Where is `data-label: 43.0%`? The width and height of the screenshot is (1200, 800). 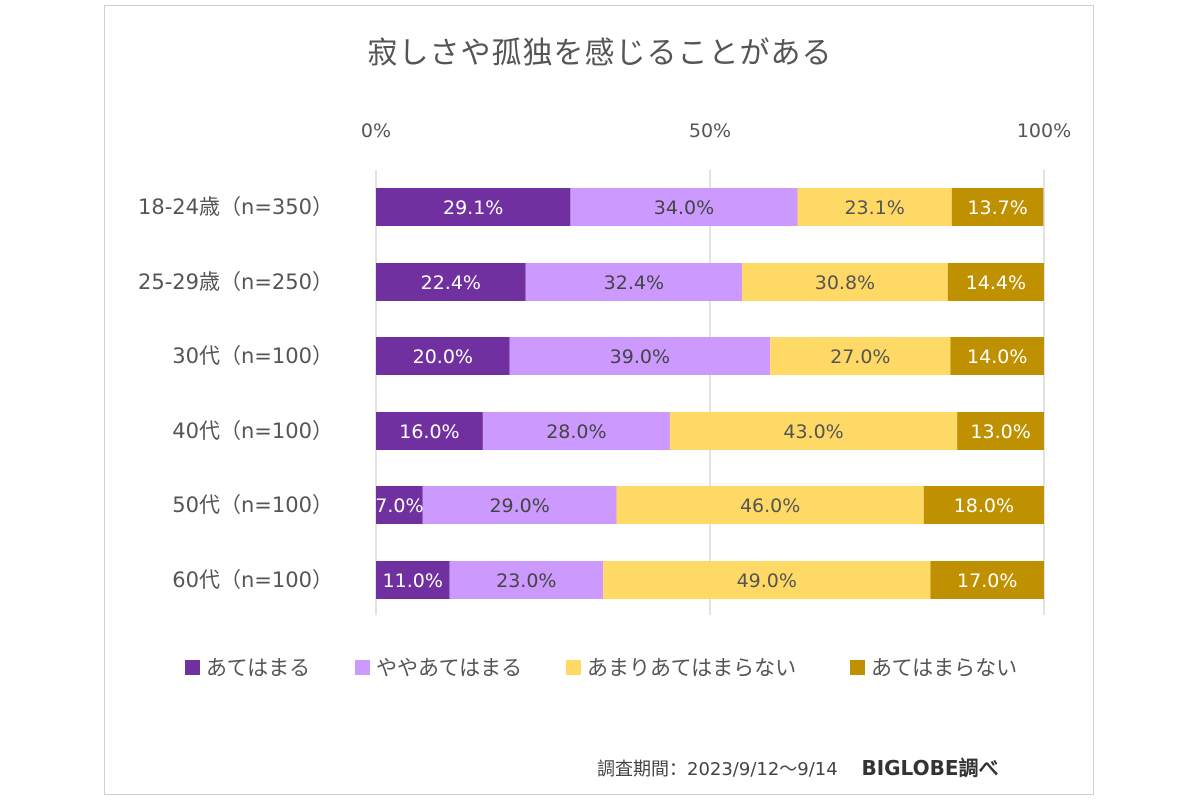
data-label: 43.0% is located at coordinates (813, 432).